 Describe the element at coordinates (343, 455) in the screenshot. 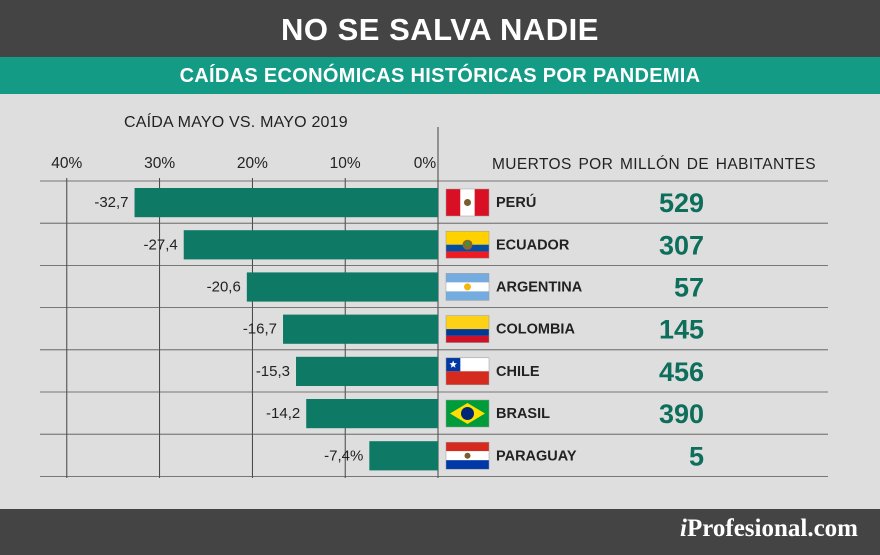

I see `bar-value-label: -7,4%` at that location.